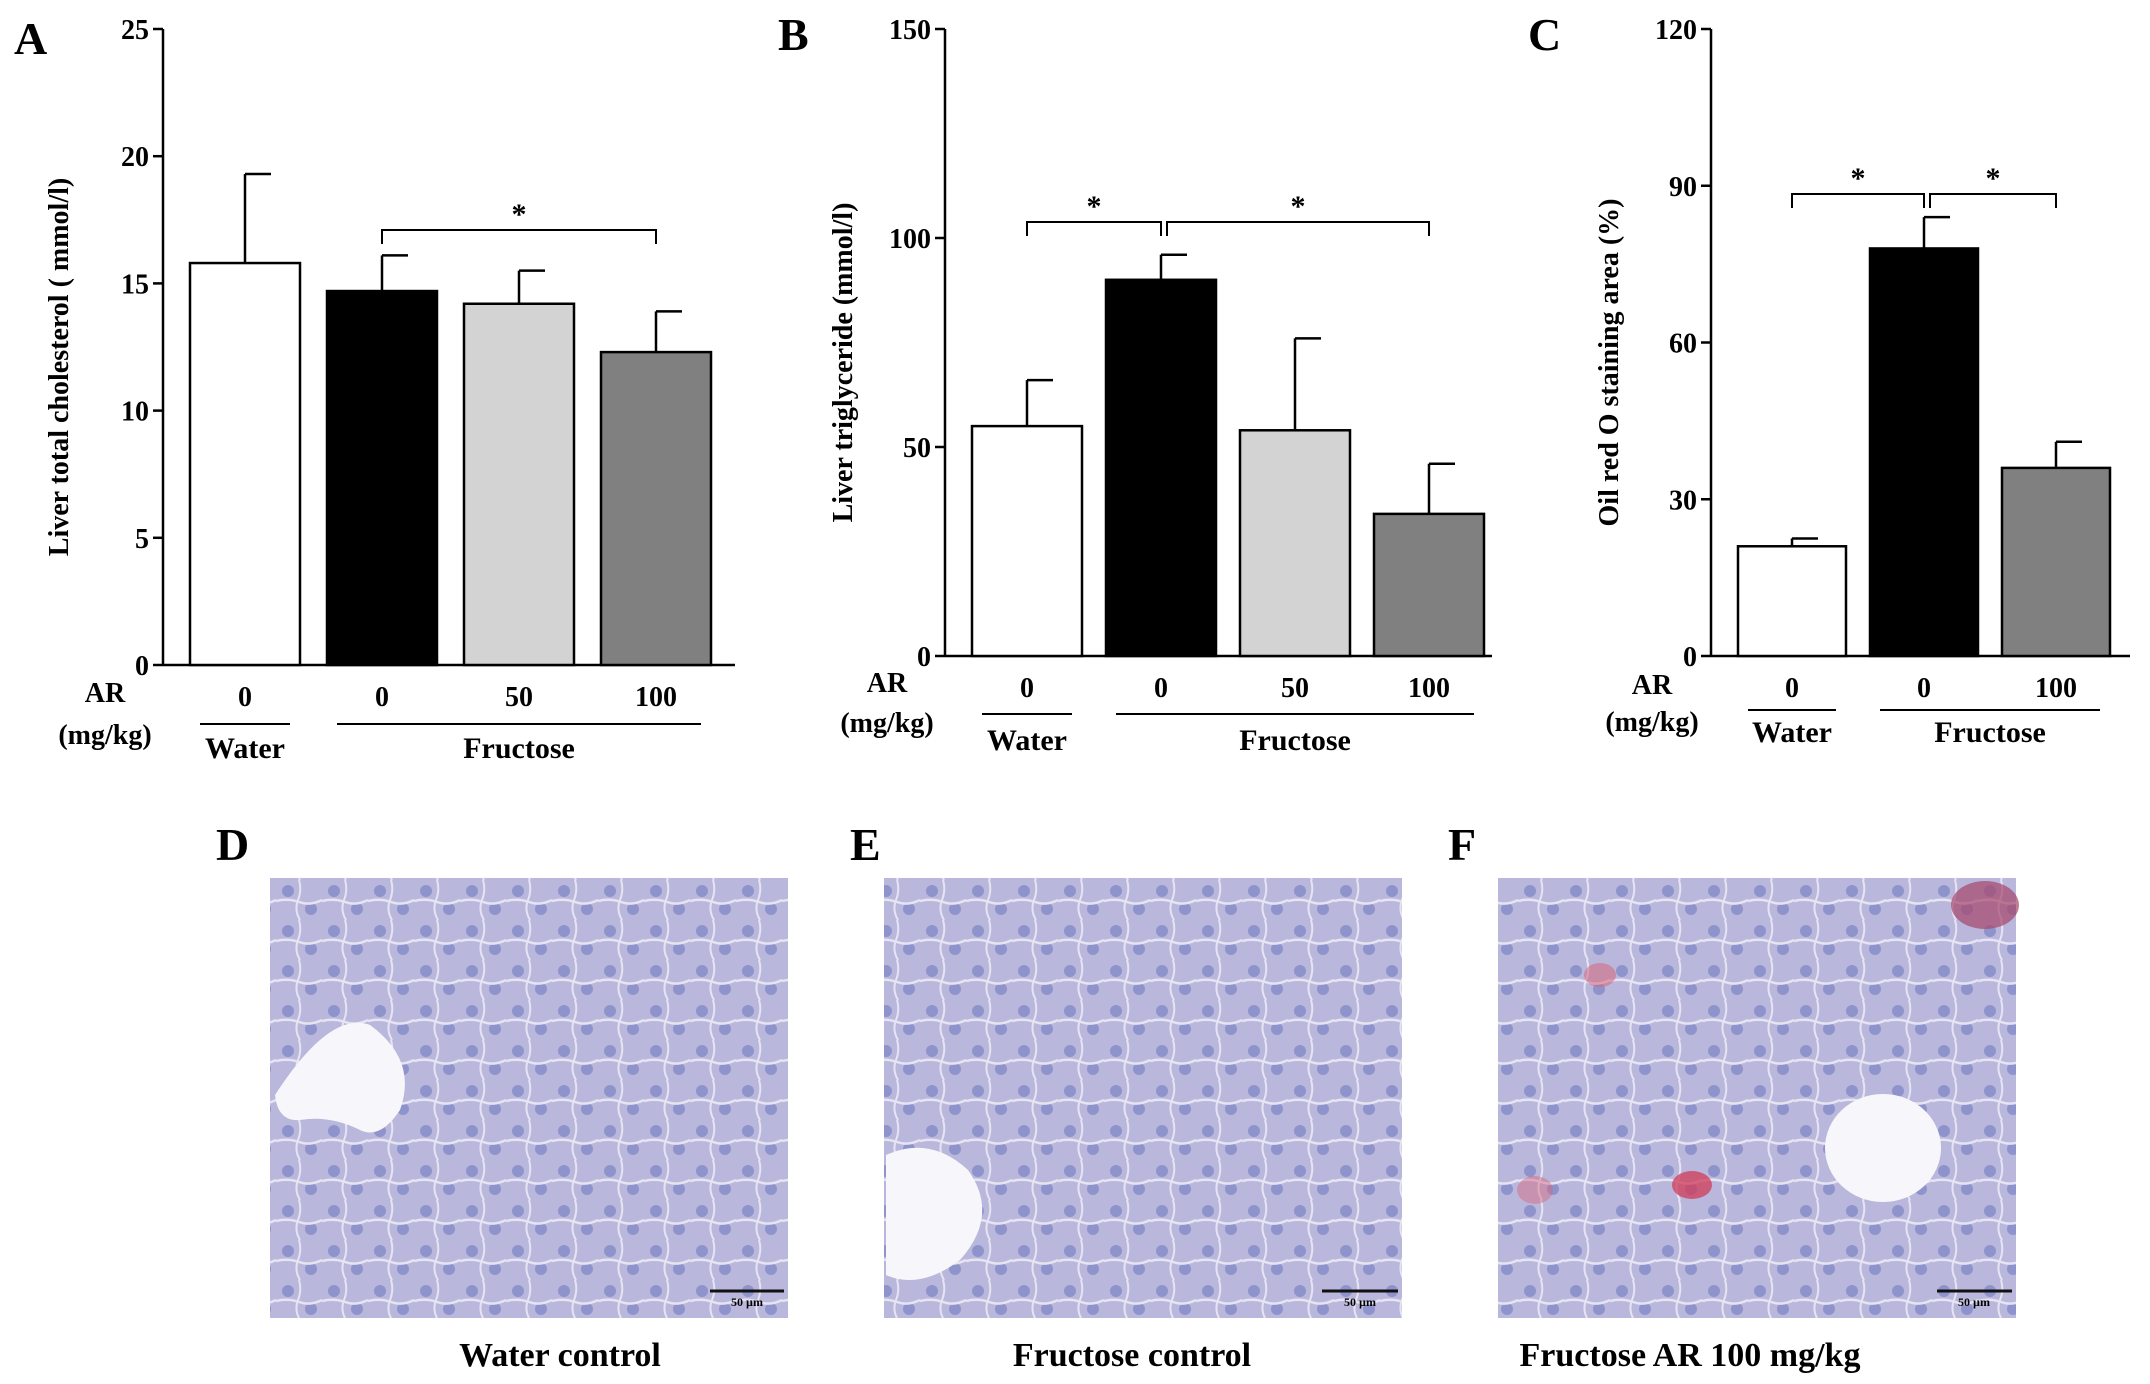  I want to click on y-tick-label: 30, so click(1683, 500).